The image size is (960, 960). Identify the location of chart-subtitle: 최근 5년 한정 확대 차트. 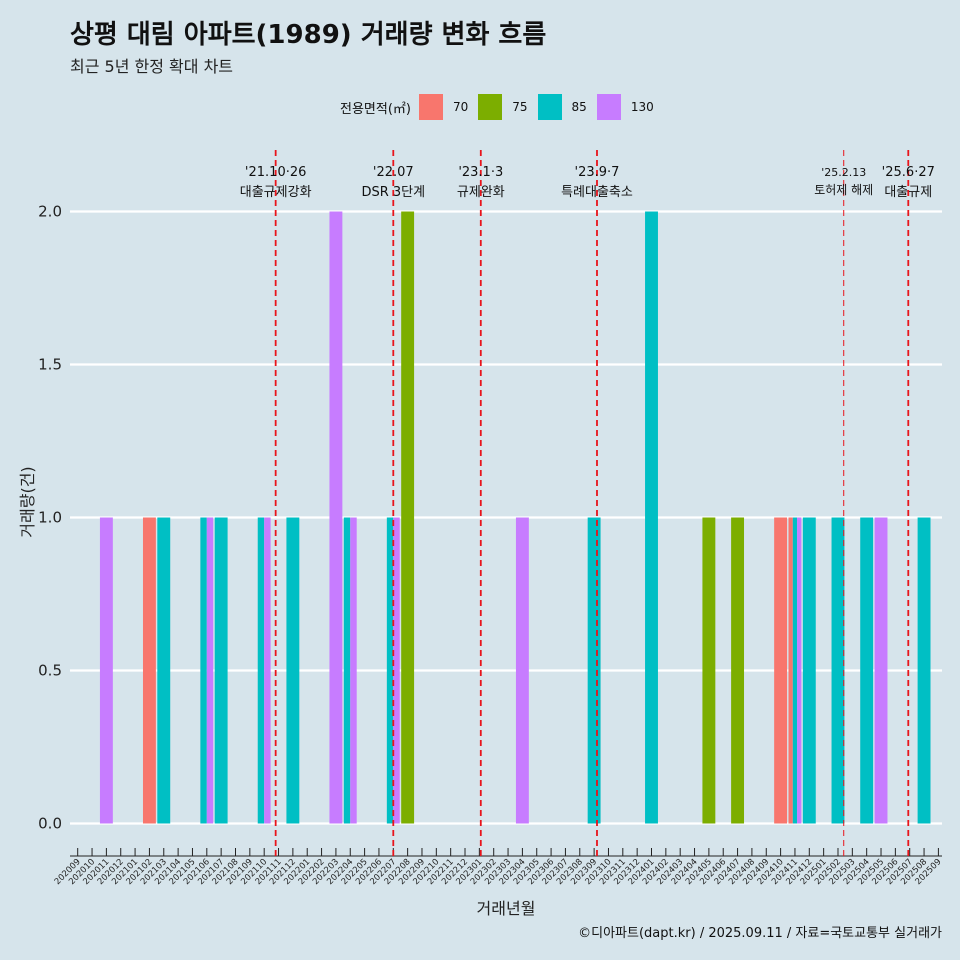
(152, 66).